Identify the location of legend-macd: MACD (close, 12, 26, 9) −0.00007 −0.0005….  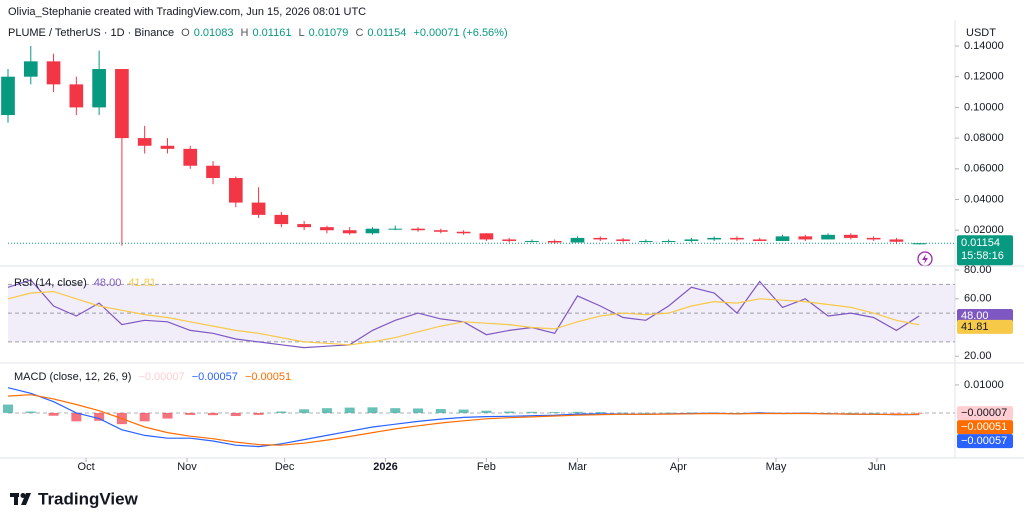
(154, 377).